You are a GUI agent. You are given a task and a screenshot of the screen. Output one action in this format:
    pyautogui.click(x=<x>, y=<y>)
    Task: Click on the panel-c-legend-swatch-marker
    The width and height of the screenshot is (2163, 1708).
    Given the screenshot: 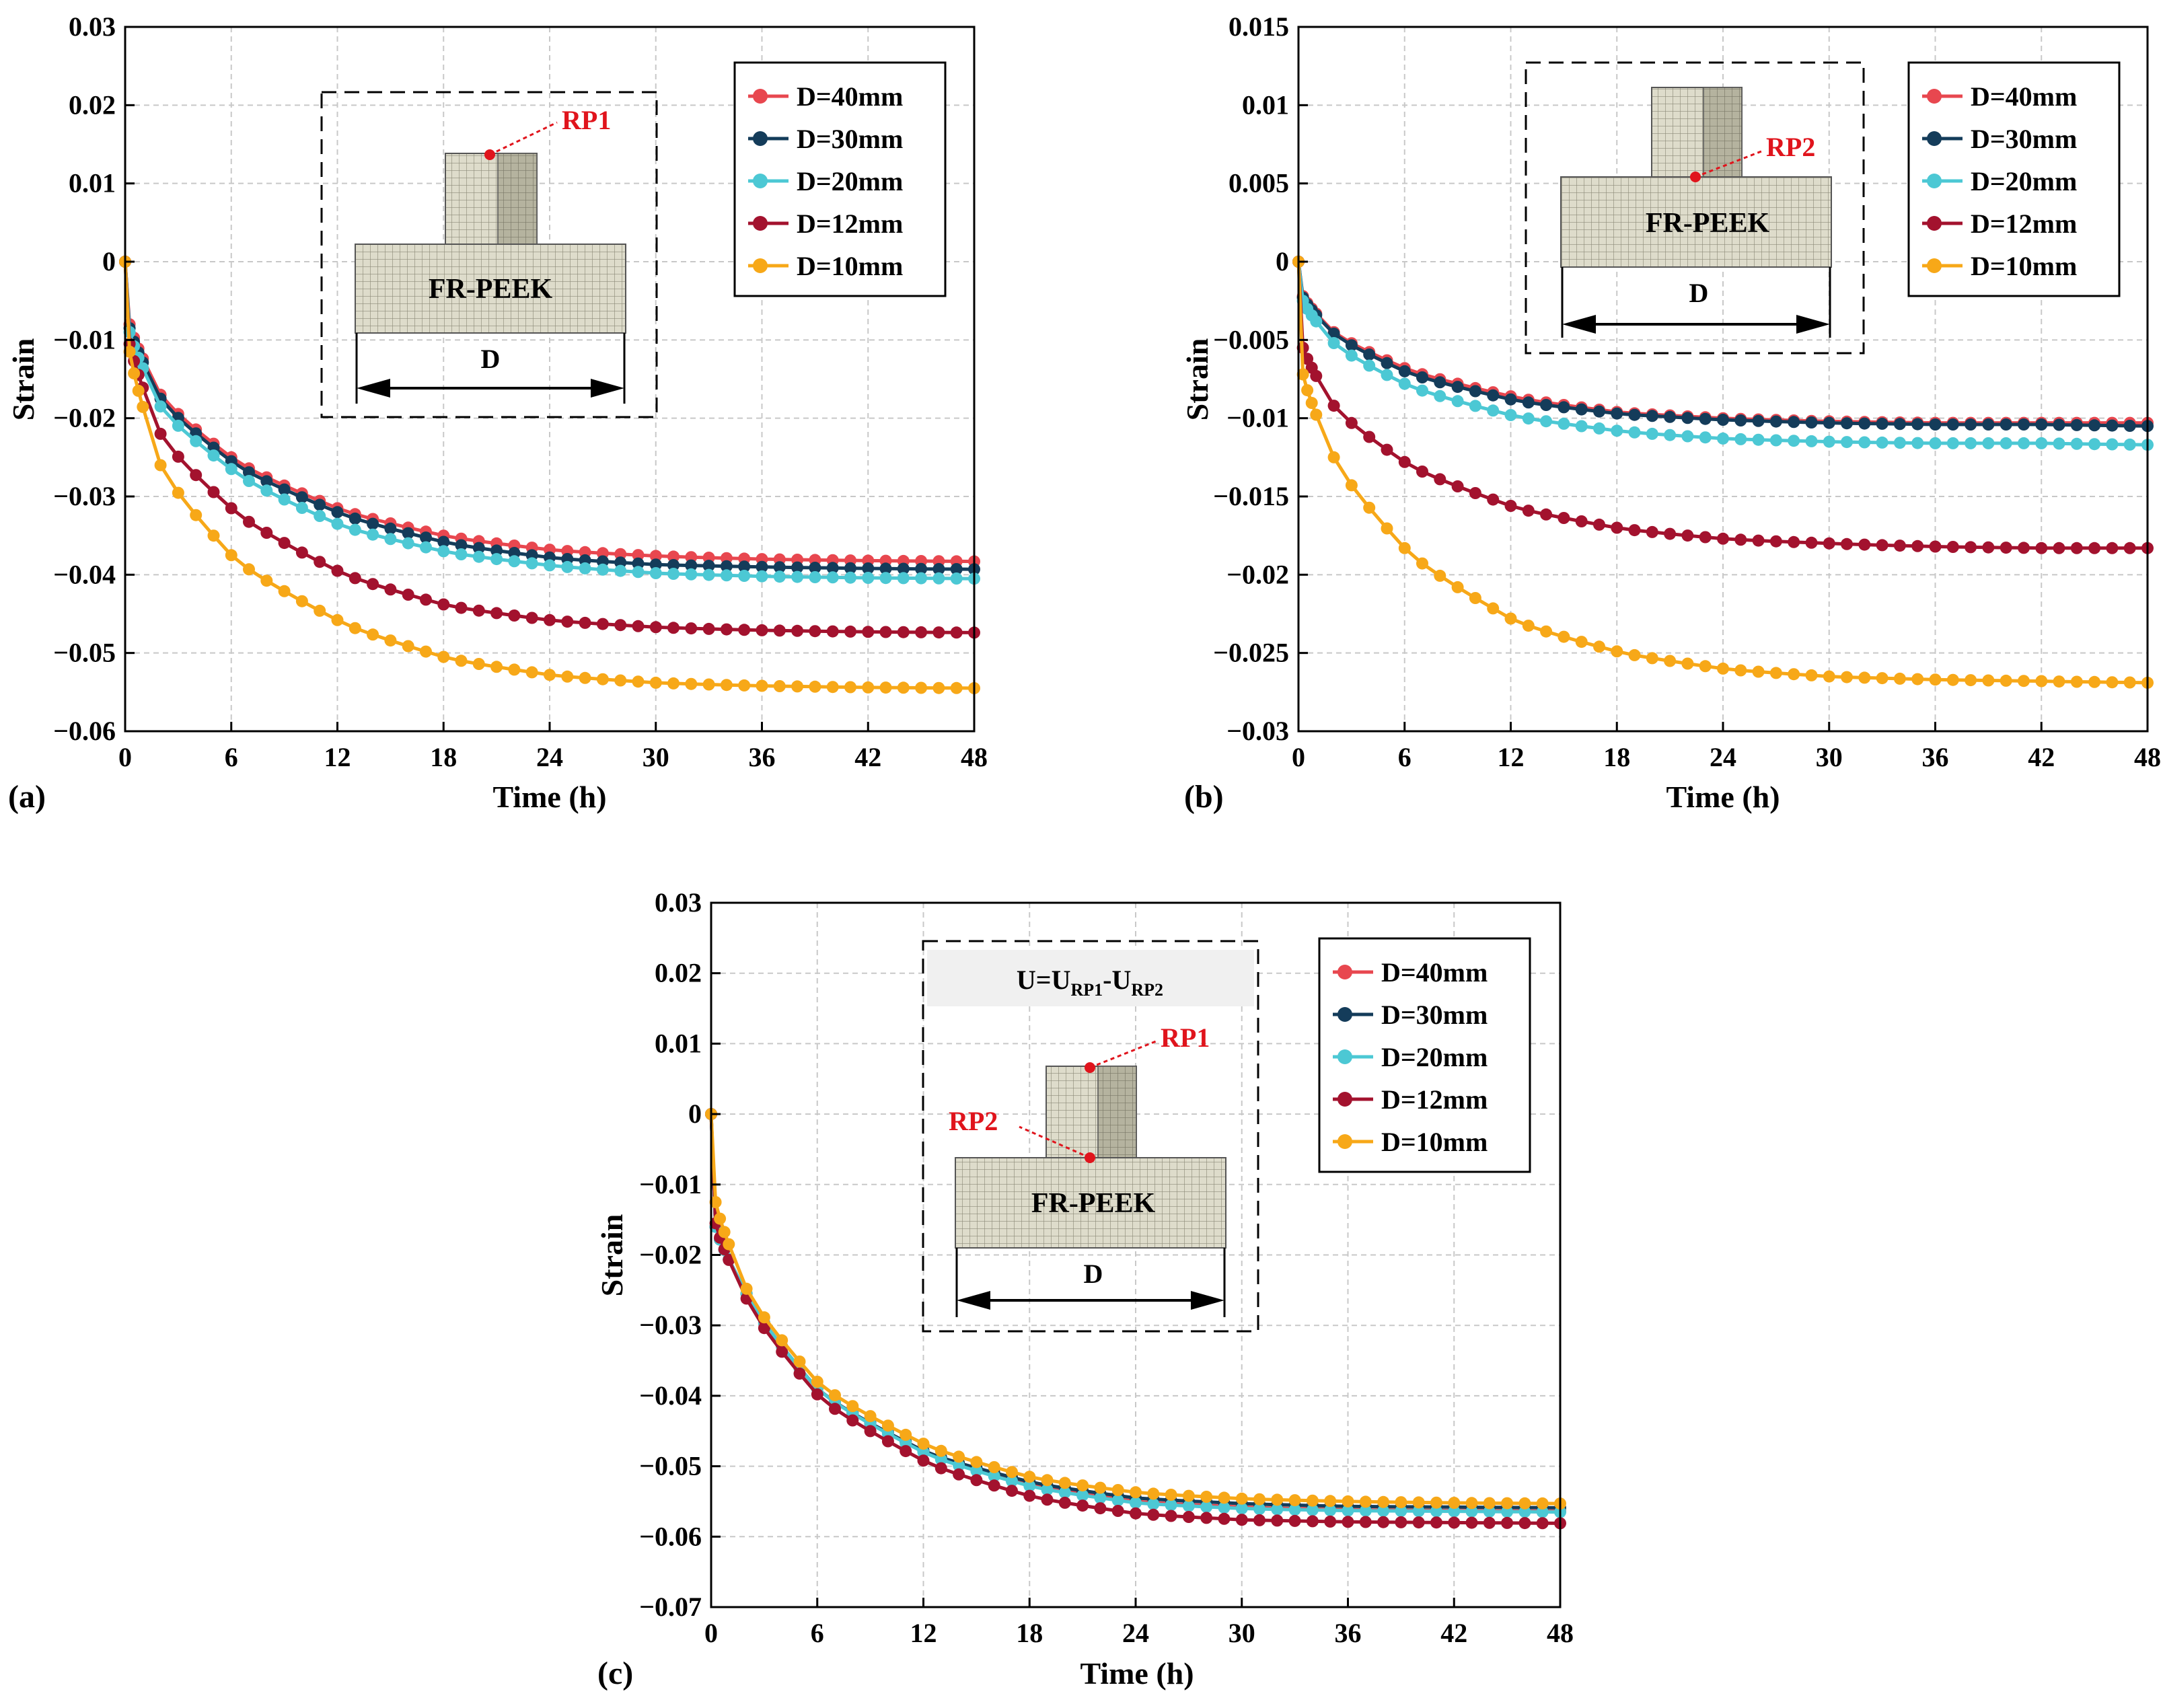 What is the action you would take?
    pyautogui.click(x=1344, y=1014)
    